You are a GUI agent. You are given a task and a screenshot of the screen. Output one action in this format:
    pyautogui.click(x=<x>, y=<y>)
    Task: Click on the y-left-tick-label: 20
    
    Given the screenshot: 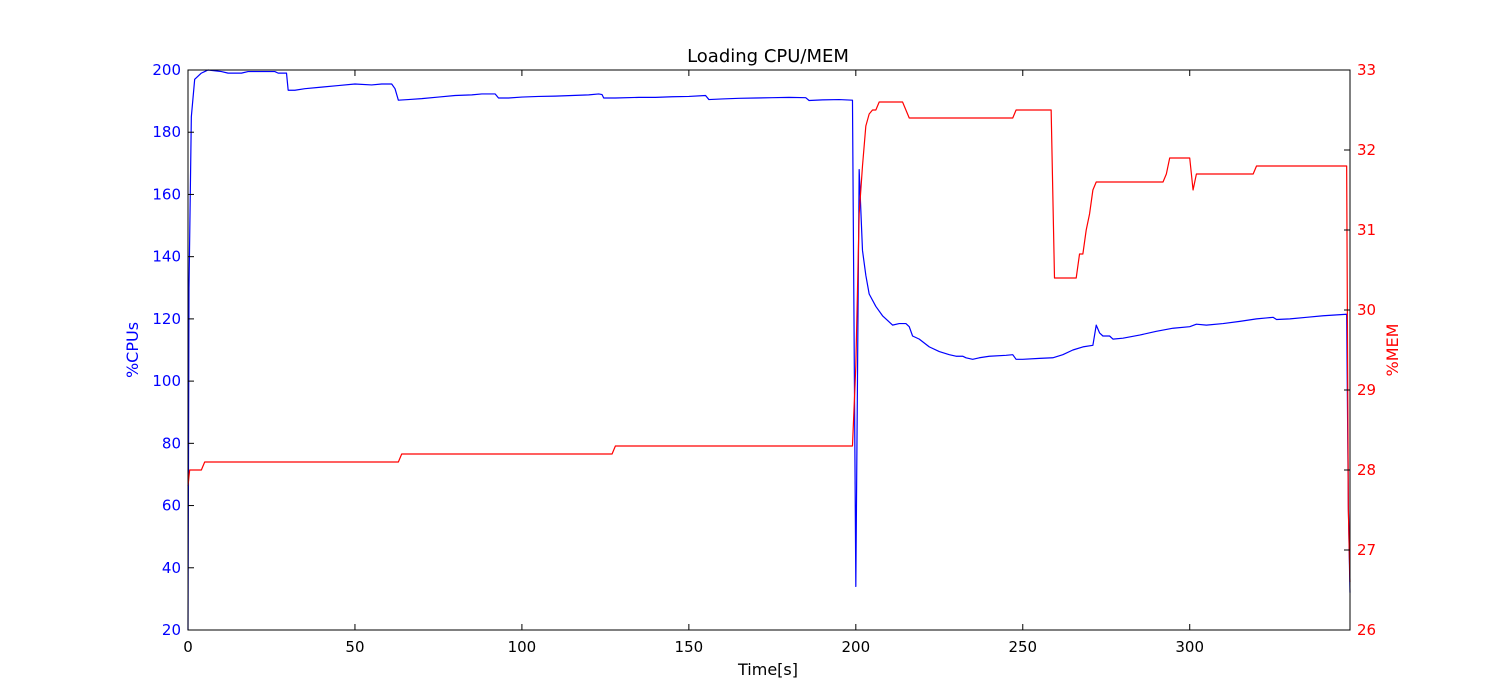 What is the action you would take?
    pyautogui.click(x=171, y=630)
    